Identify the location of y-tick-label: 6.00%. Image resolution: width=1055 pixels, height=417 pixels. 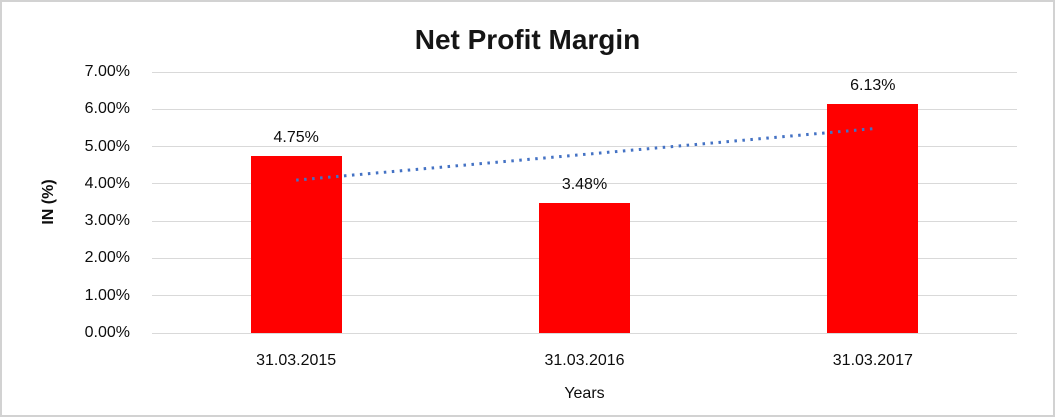
(107, 109).